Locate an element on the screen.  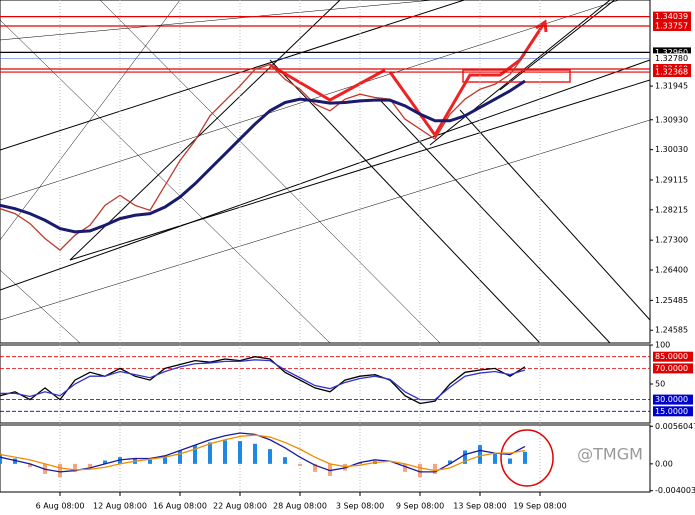
y-tick-label: 1.28215 is located at coordinates (671, 209).